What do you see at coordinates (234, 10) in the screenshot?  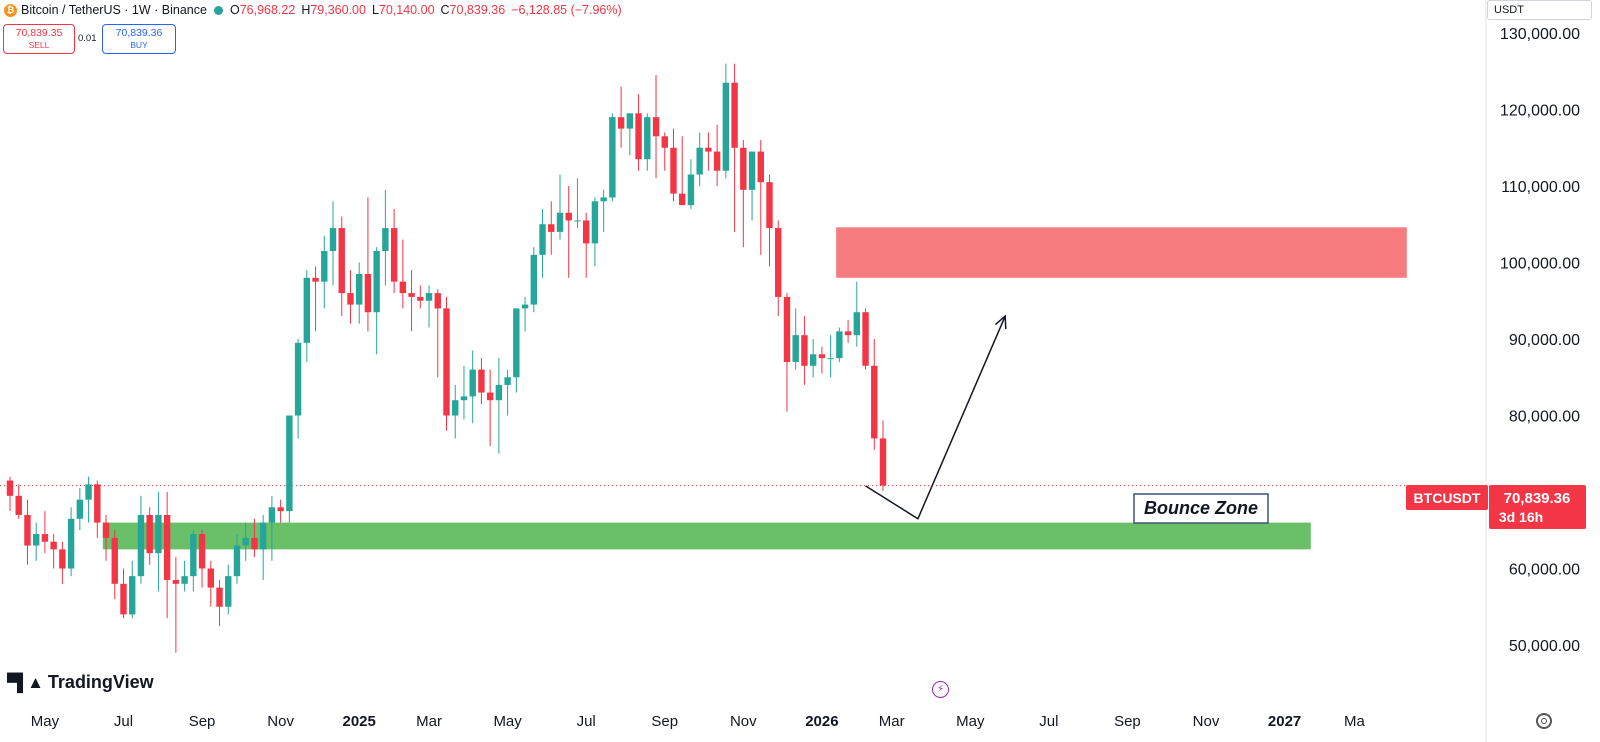 I see `open-label: O` at bounding box center [234, 10].